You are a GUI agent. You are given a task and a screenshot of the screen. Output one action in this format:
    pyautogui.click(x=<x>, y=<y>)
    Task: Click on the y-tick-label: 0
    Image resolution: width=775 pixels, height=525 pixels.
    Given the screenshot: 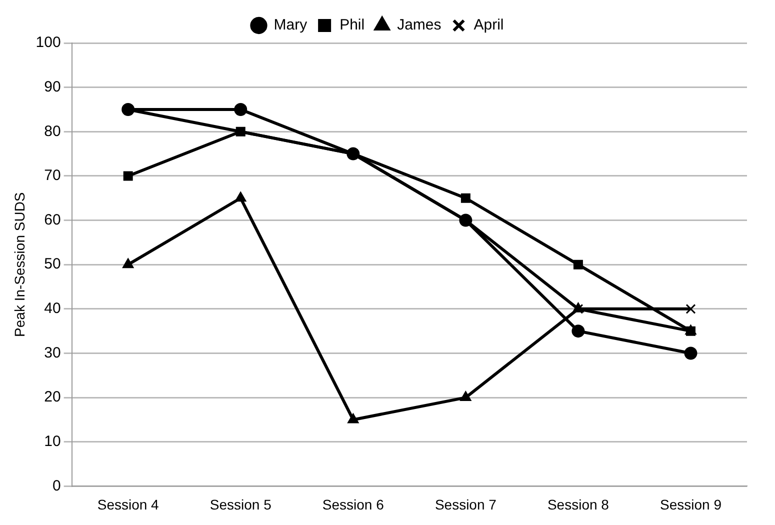 What is the action you would take?
    pyautogui.click(x=56, y=485)
    